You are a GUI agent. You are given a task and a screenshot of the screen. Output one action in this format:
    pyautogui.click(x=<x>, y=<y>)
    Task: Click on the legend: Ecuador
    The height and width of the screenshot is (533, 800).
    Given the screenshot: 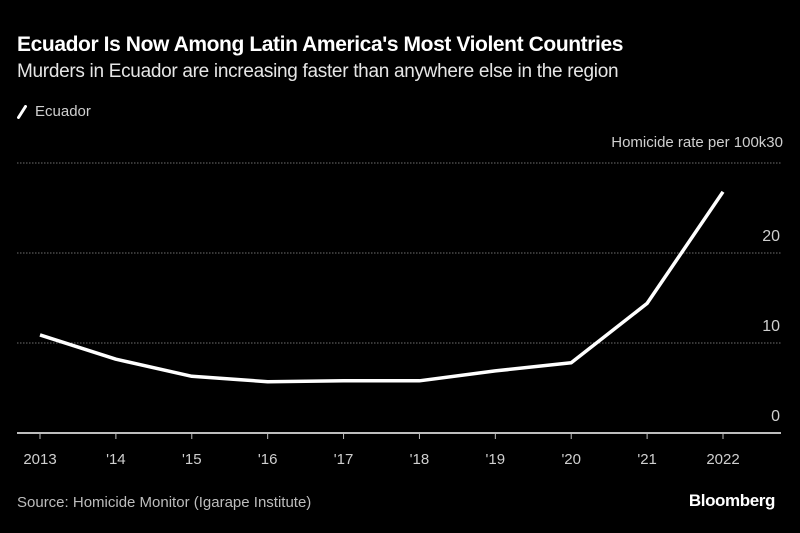 What is the action you would take?
    pyautogui.click(x=54, y=111)
    